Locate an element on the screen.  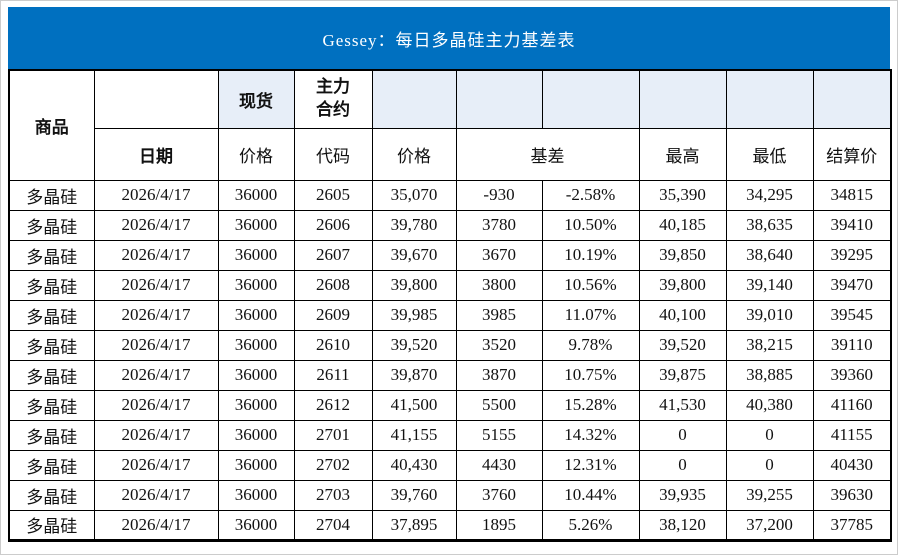
cell-basis: 3760 is located at coordinates (499, 495).